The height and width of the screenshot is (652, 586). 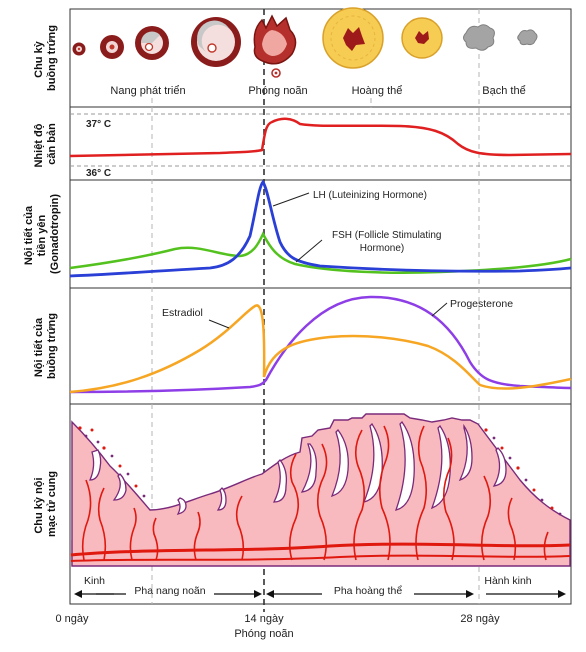 I want to click on menses-arrow-head, so click(x=78, y=594).